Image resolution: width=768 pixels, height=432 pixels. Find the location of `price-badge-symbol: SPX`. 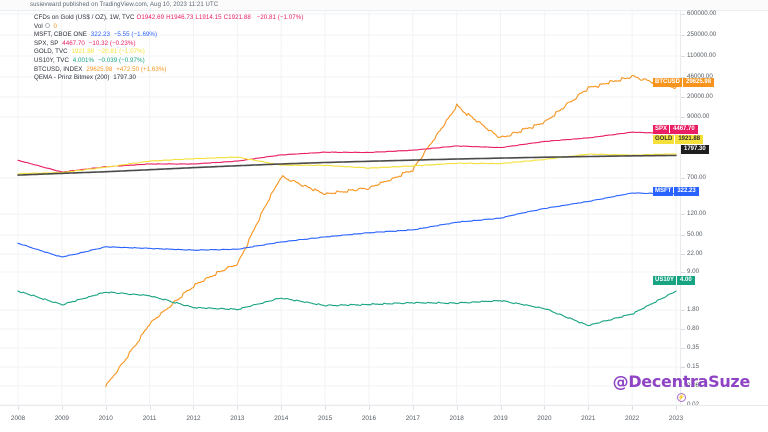

price-badge-symbol: SPX is located at coordinates (661, 129).